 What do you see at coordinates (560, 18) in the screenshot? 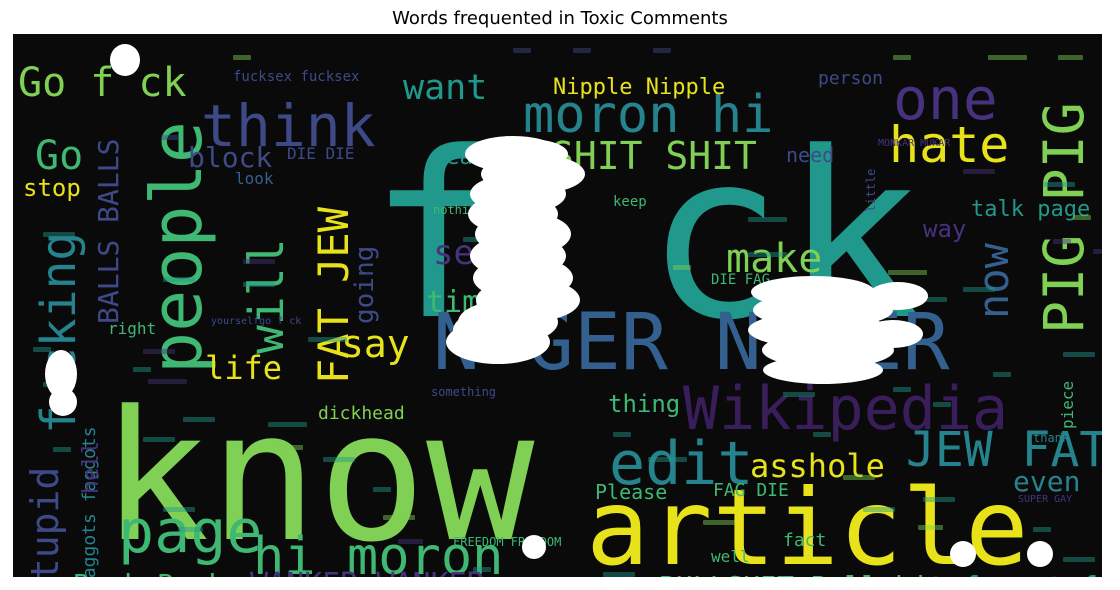
I see `figure-title: Words frequented in Toxic Comments` at bounding box center [560, 18].